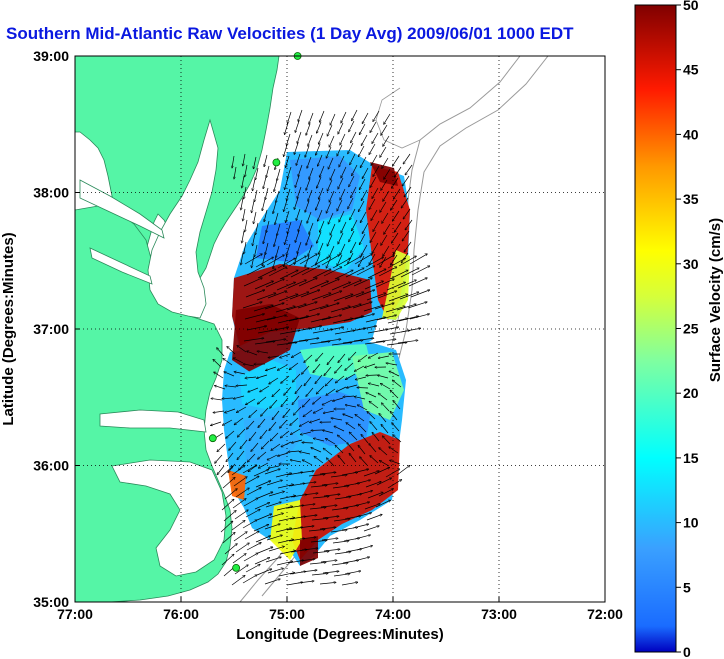 This screenshot has width=724, height=659. I want to click on colorbar-tick-label: 25, so click(691, 329).